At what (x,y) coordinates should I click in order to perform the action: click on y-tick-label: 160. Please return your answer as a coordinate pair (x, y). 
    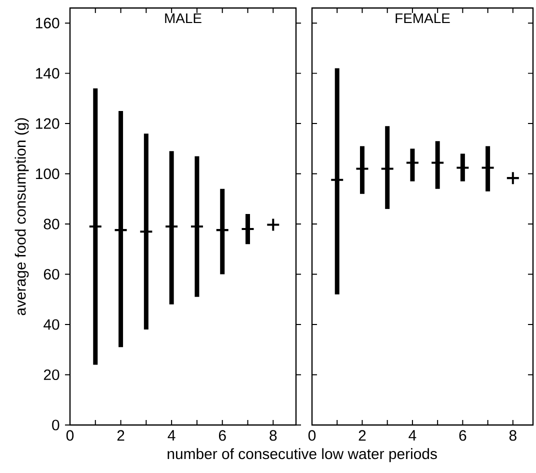
    Looking at the image, I should click on (48, 23).